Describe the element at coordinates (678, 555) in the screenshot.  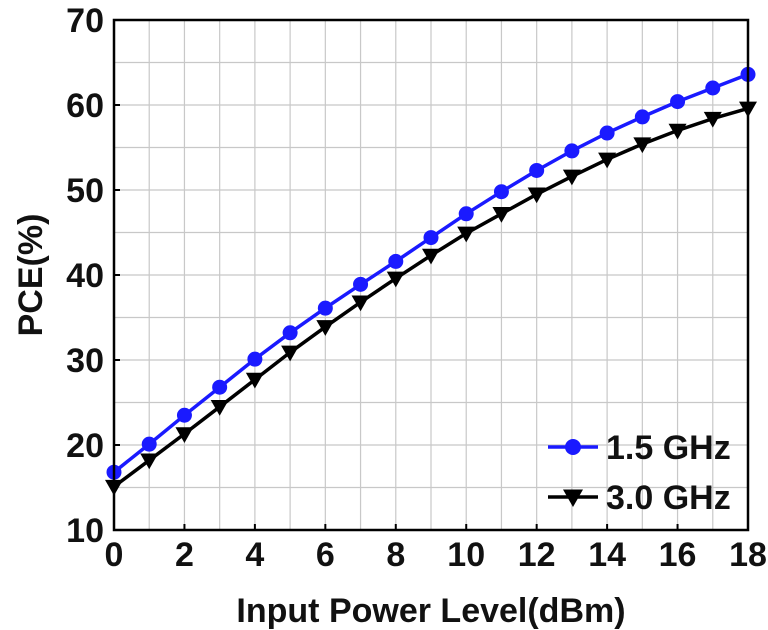
I see `x-tick-label: 16` at that location.